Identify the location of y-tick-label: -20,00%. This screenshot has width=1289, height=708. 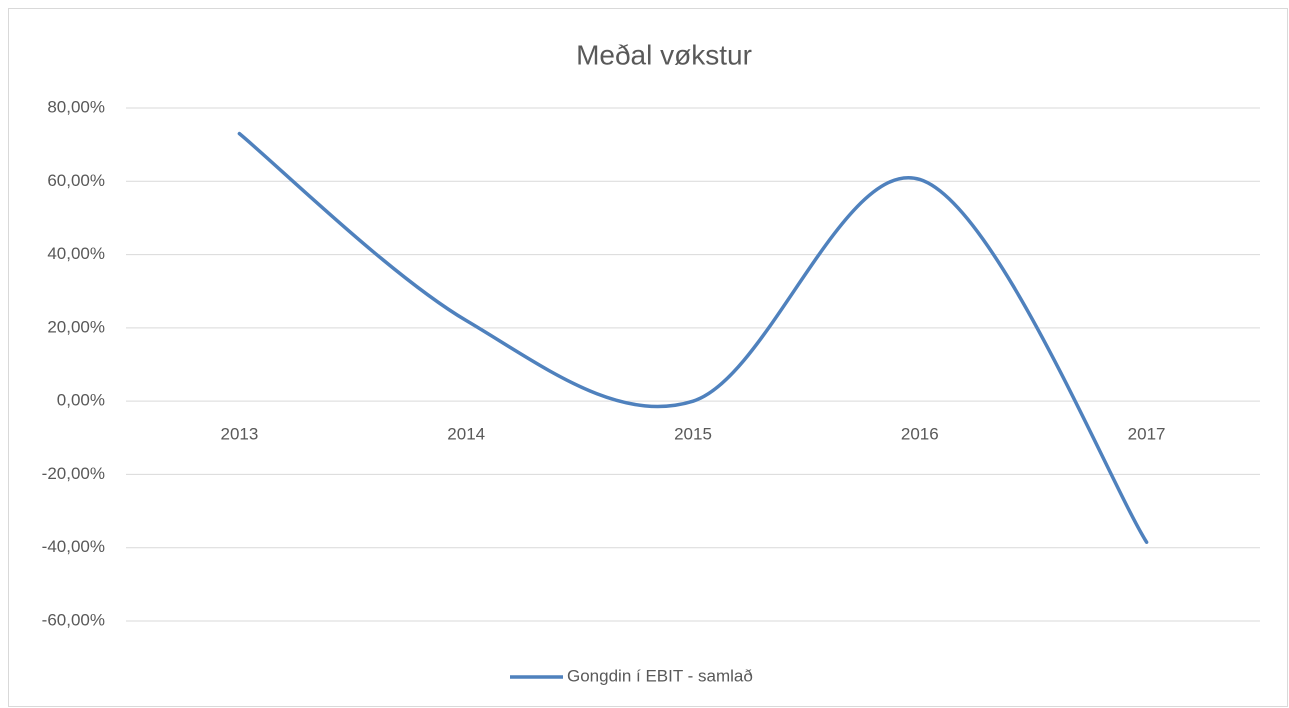
(73, 473).